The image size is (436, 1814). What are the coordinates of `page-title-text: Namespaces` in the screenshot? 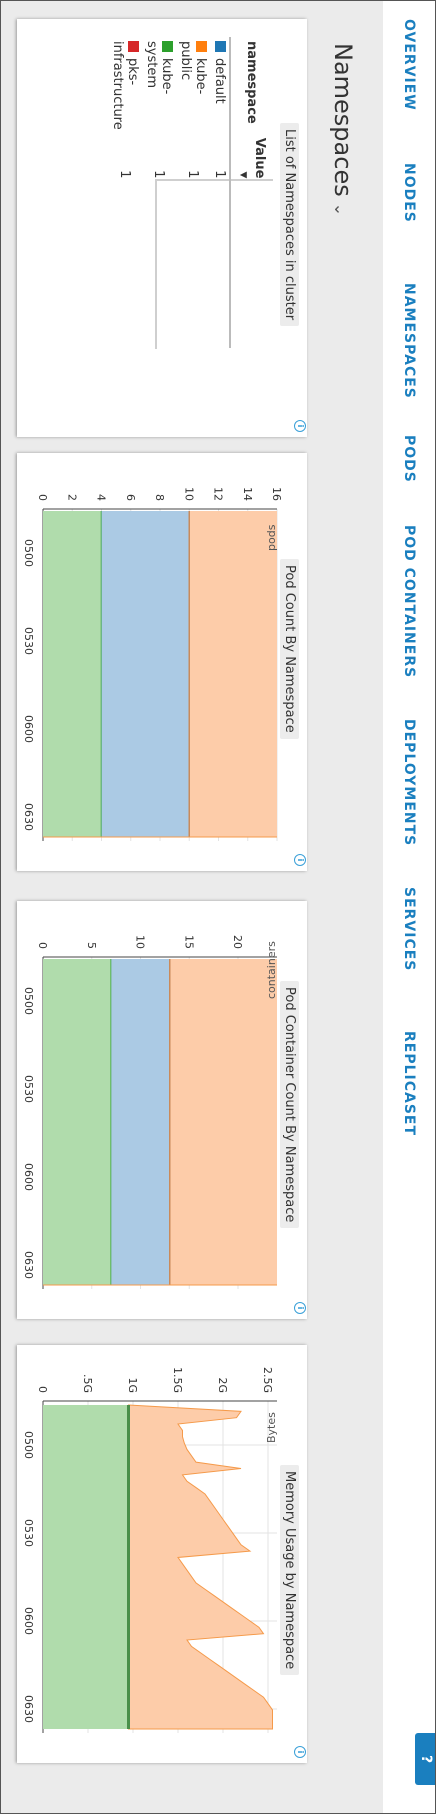 It's located at (343, 120).